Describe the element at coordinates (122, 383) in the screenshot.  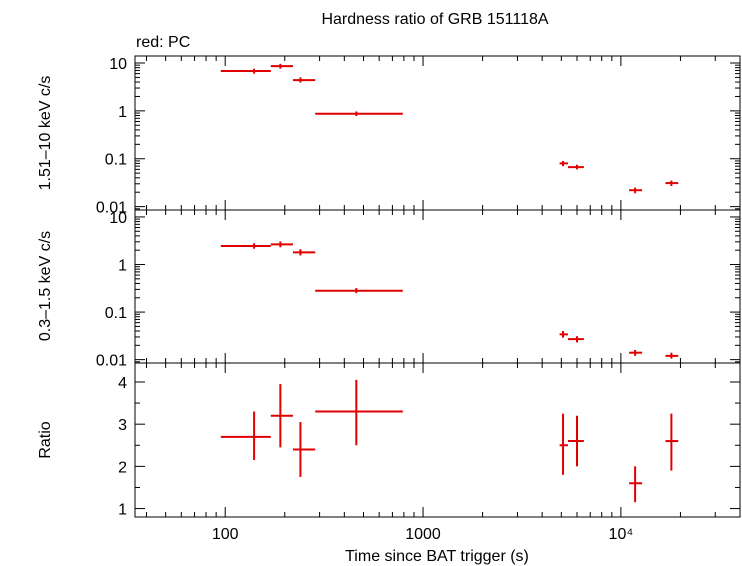
I see `y-tick-label: 4` at that location.